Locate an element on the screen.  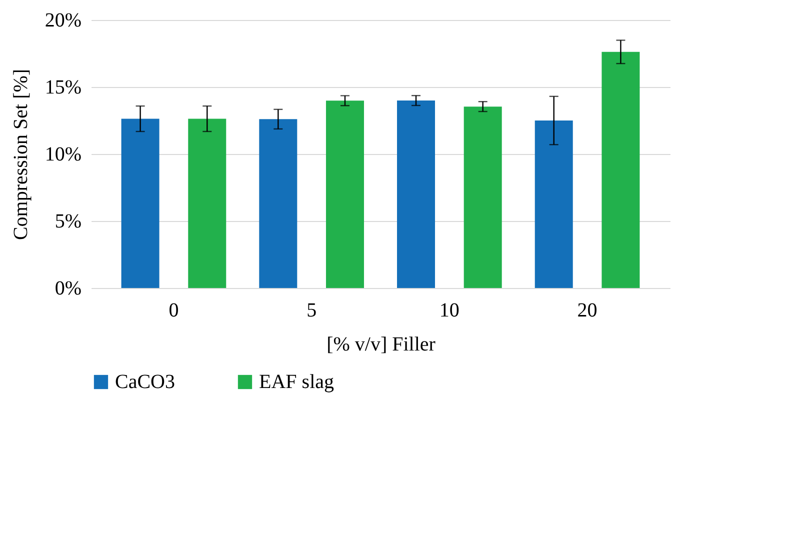
x-tick-label: 0 is located at coordinates (173, 311).